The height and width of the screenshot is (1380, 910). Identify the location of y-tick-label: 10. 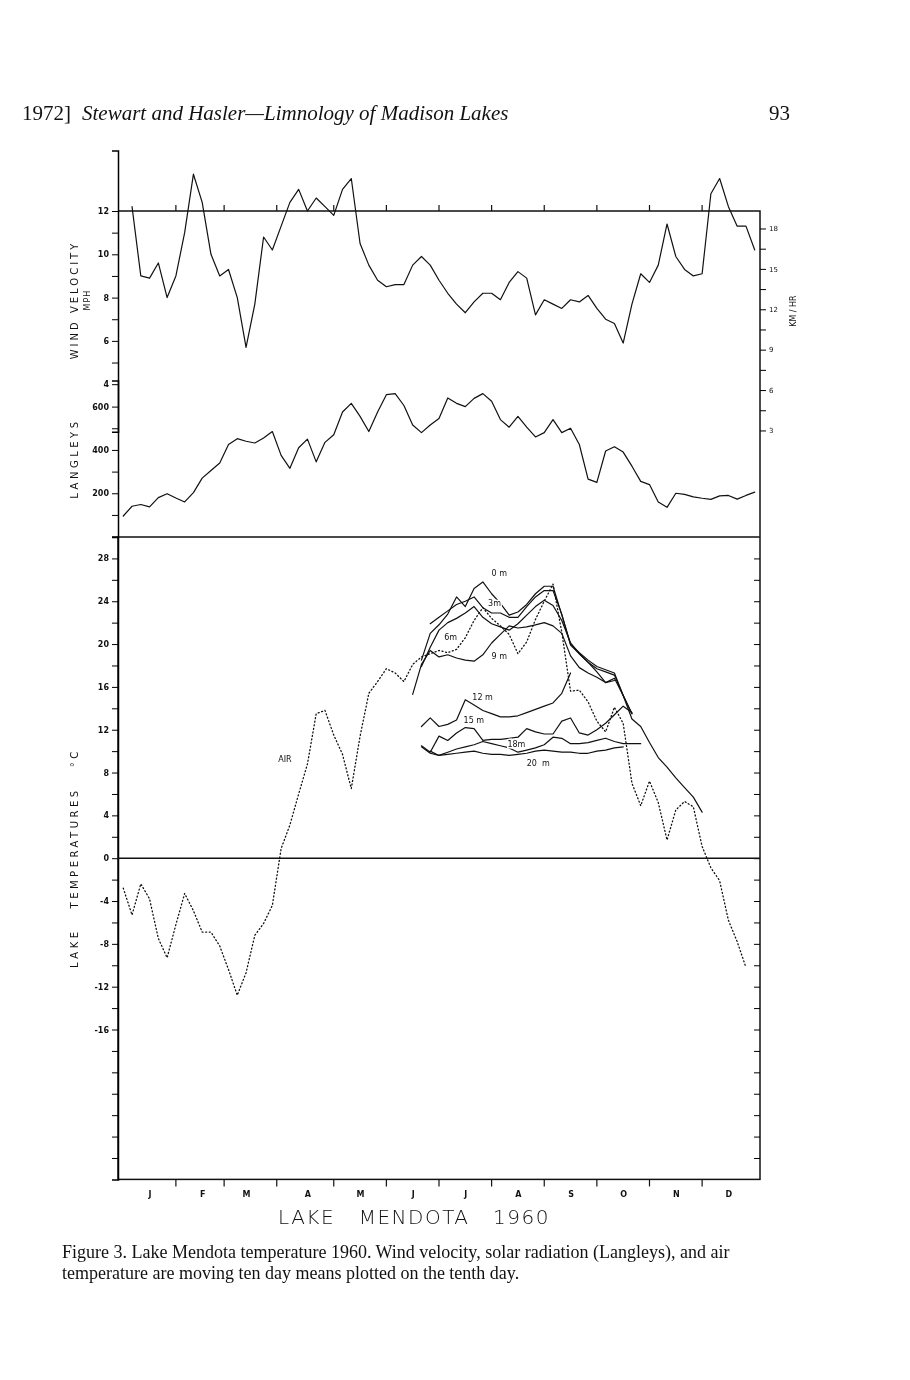
(103, 255).